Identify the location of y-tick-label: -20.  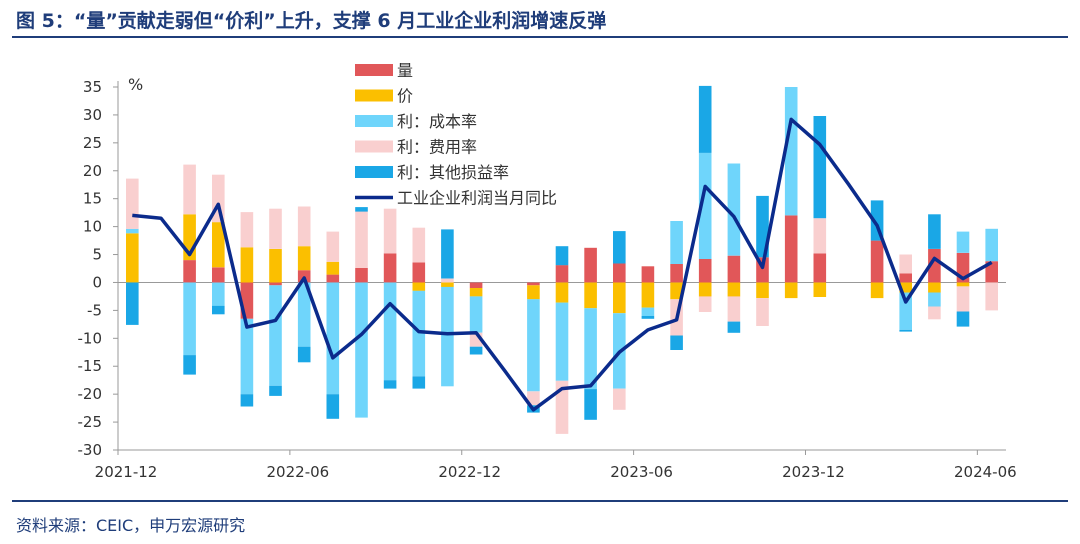
(90, 394).